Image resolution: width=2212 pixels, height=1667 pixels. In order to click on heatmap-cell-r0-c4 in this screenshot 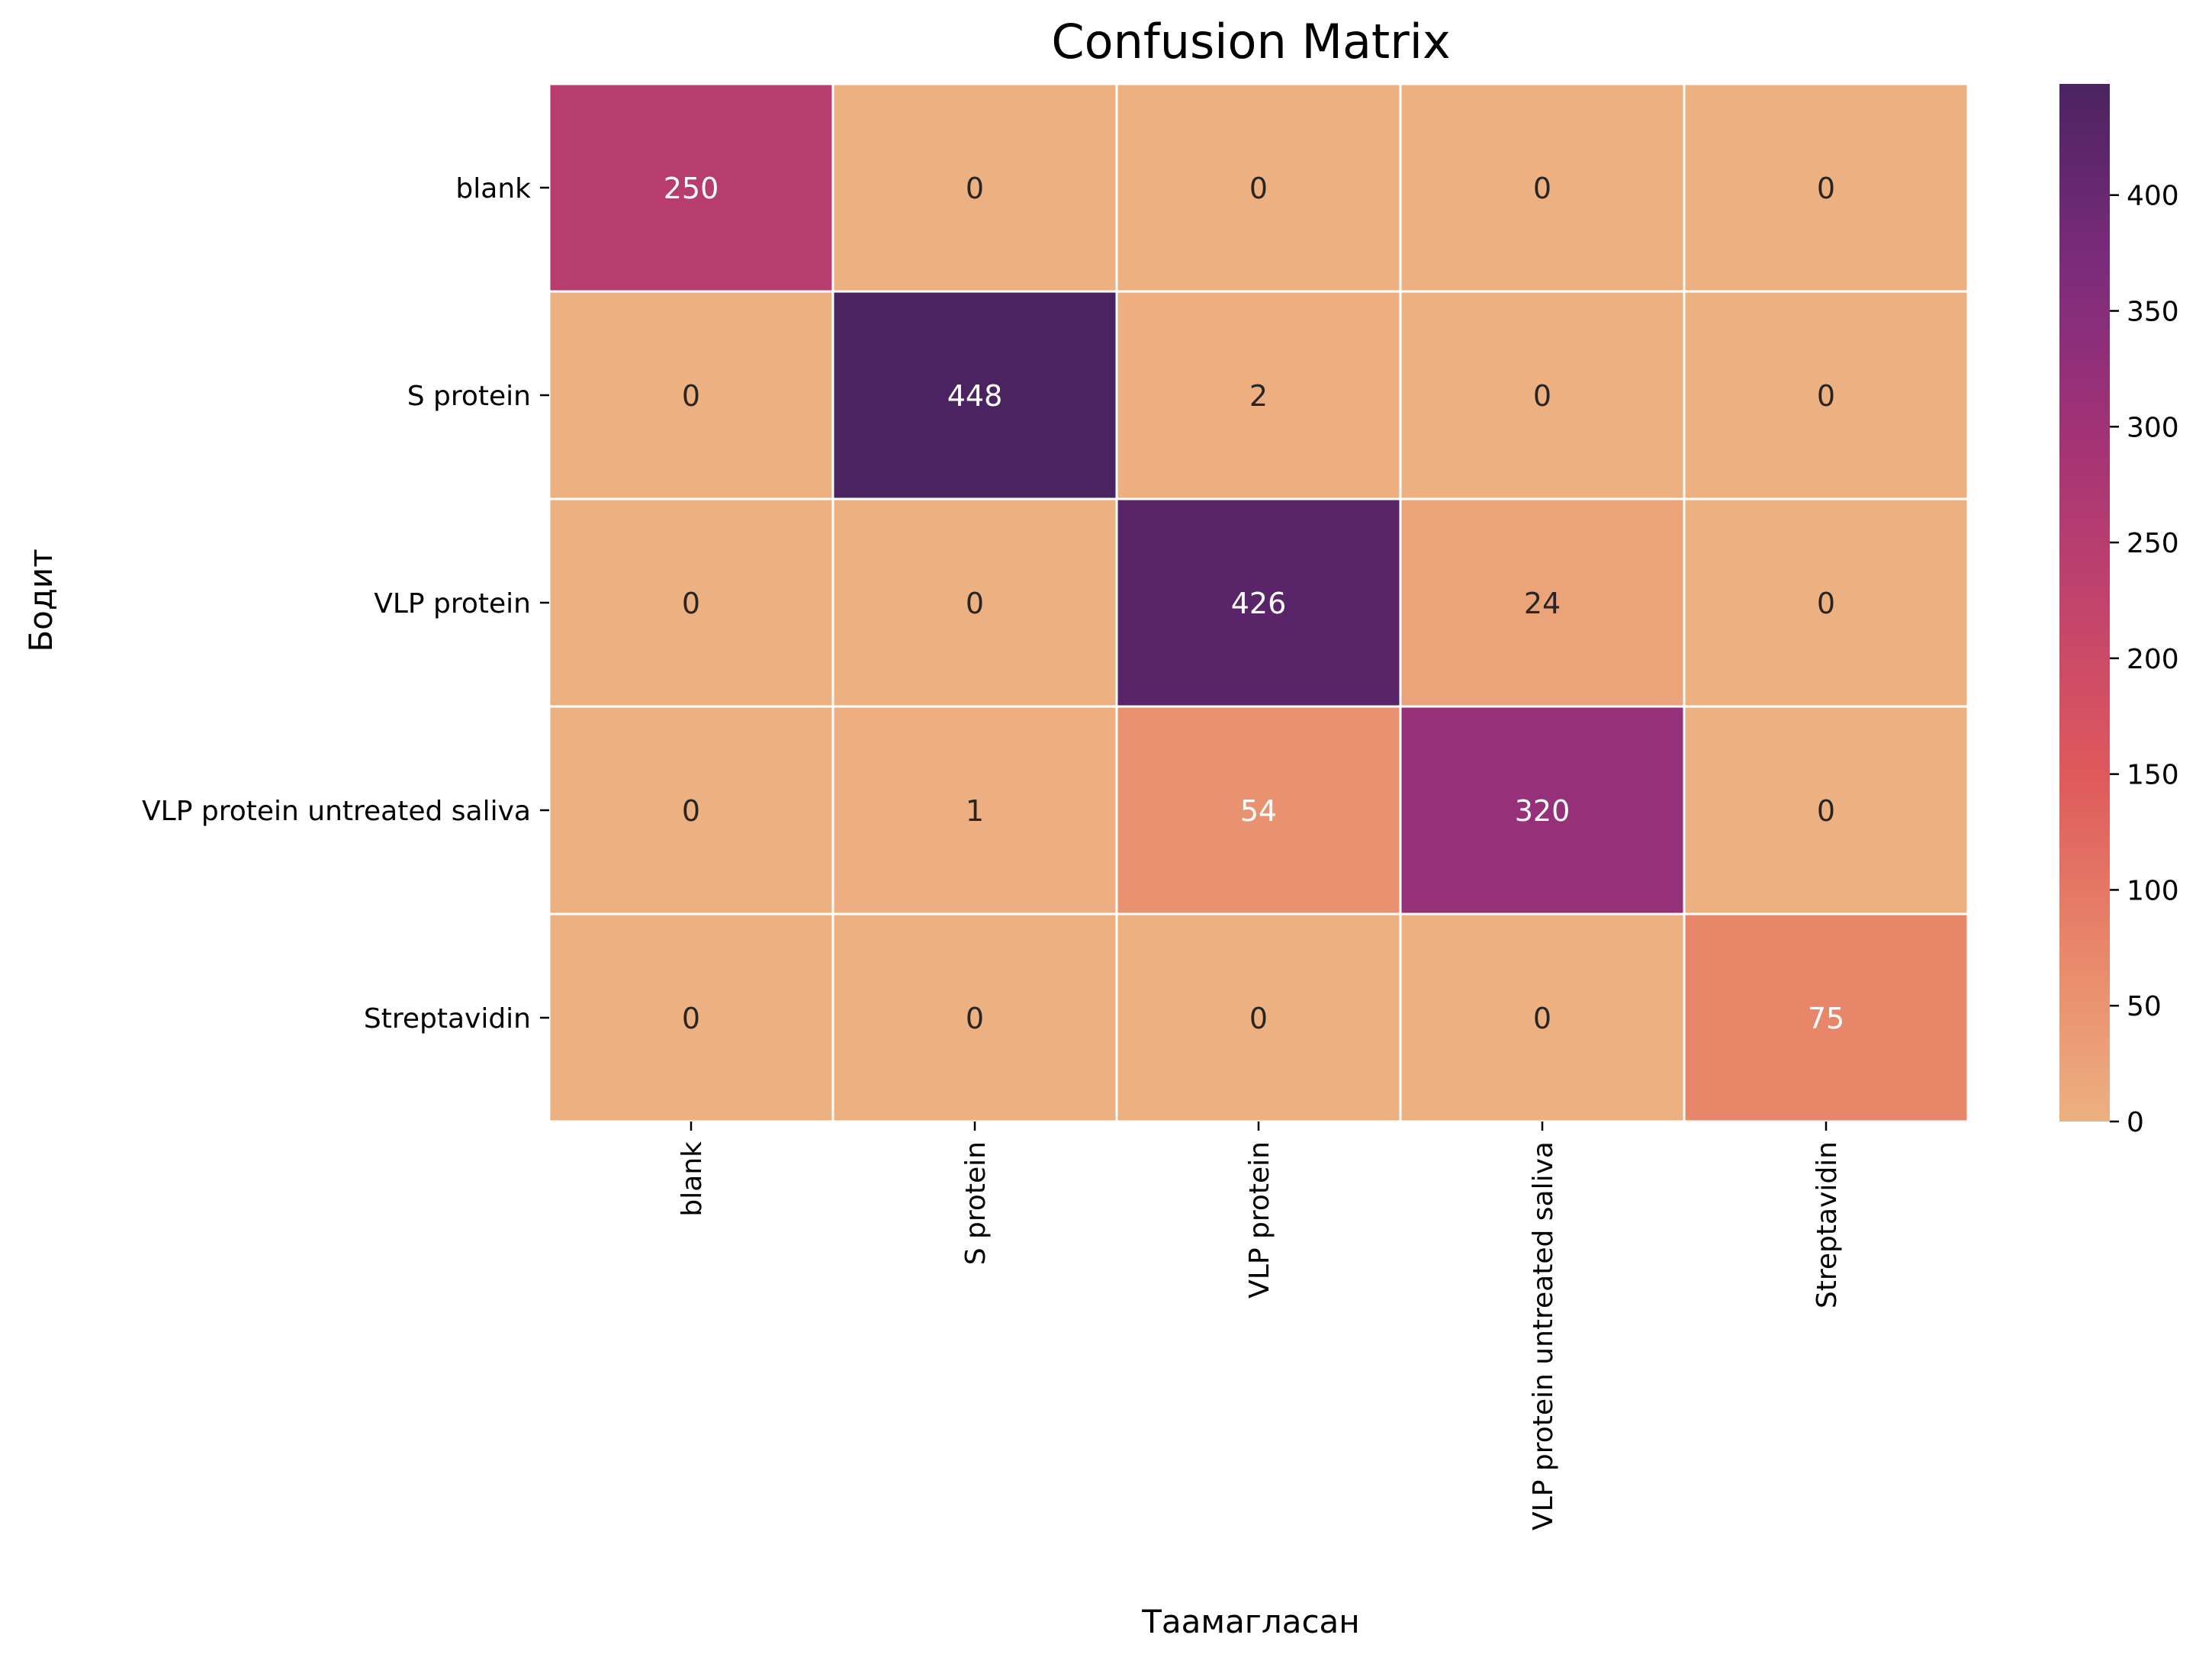, I will do `click(1826, 187)`.